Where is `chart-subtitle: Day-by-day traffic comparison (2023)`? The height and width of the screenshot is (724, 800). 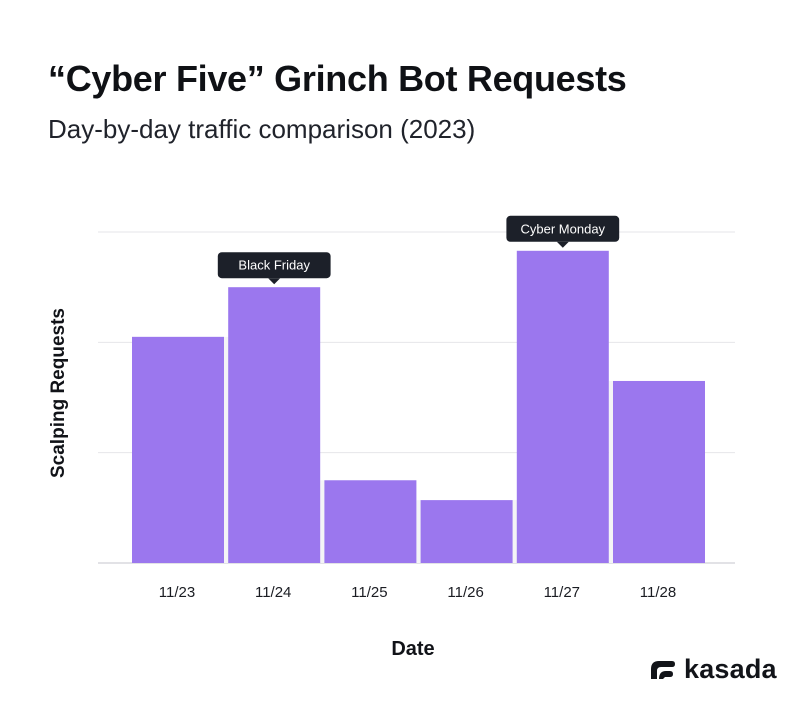 chart-subtitle: Day-by-day traffic comparison (2023) is located at coordinates (262, 129).